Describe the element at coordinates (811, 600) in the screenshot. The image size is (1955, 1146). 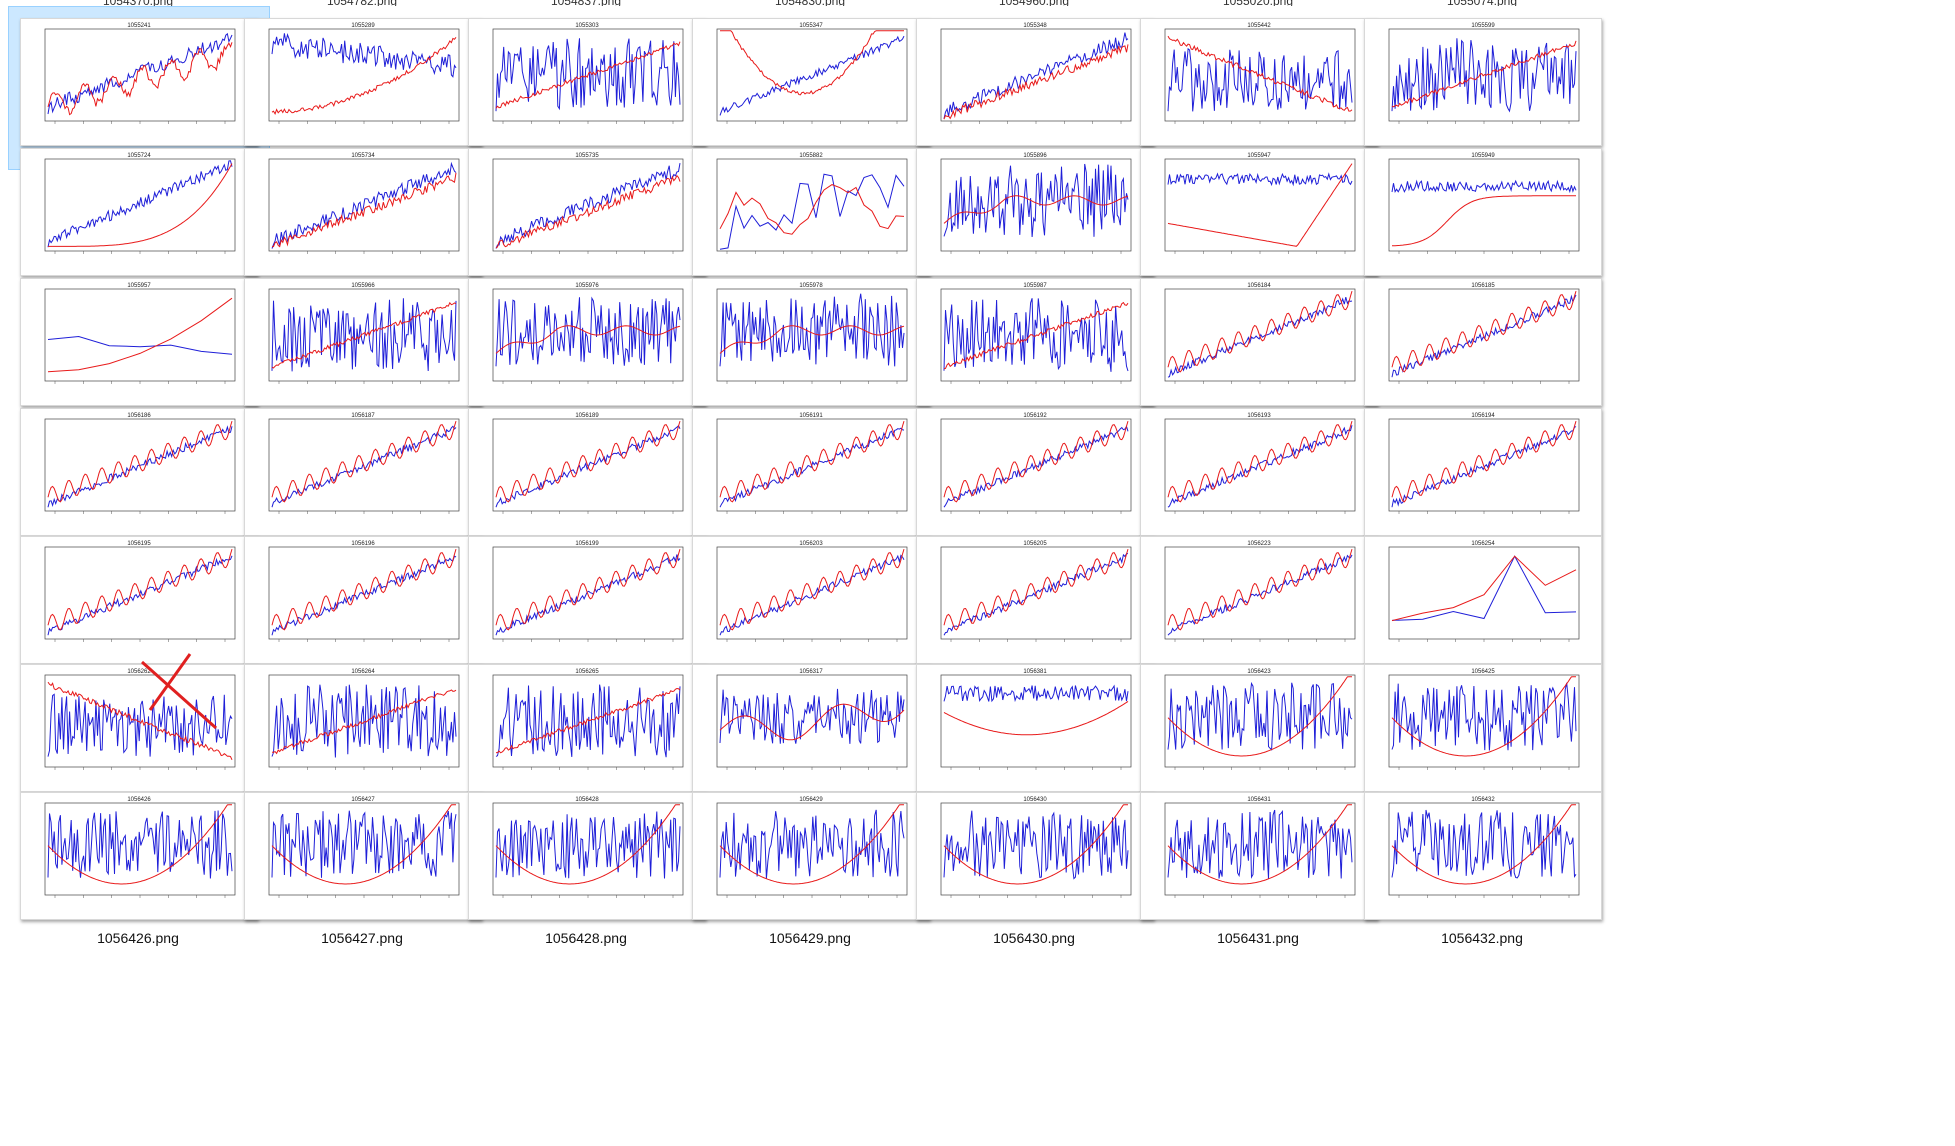
I see `thumbnail-image: 1056203` at that location.